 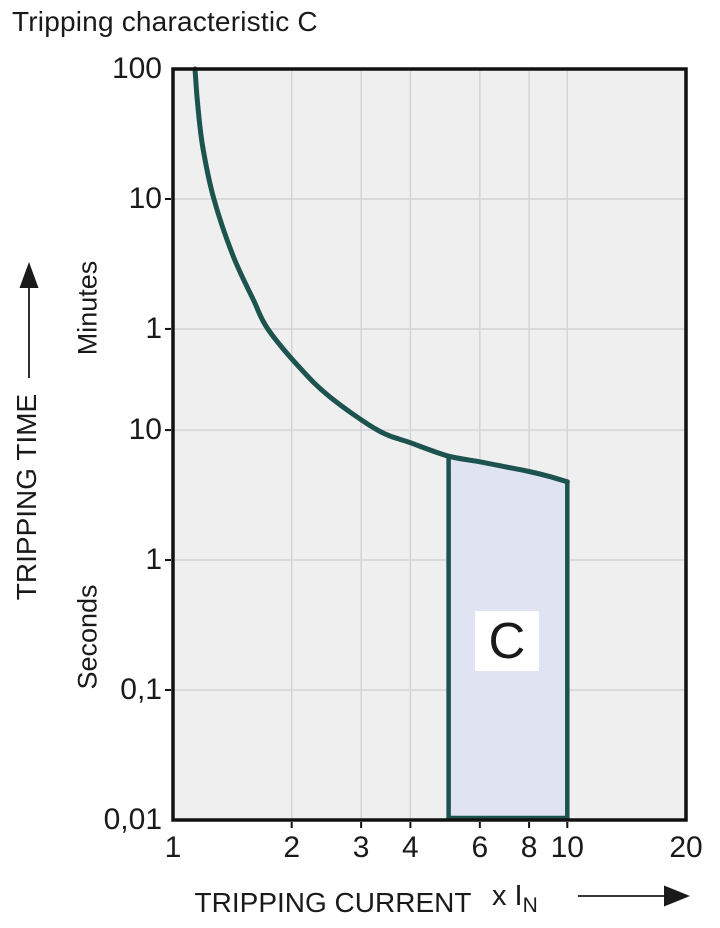 I want to click on y-tick-label: 100, so click(x=136, y=68).